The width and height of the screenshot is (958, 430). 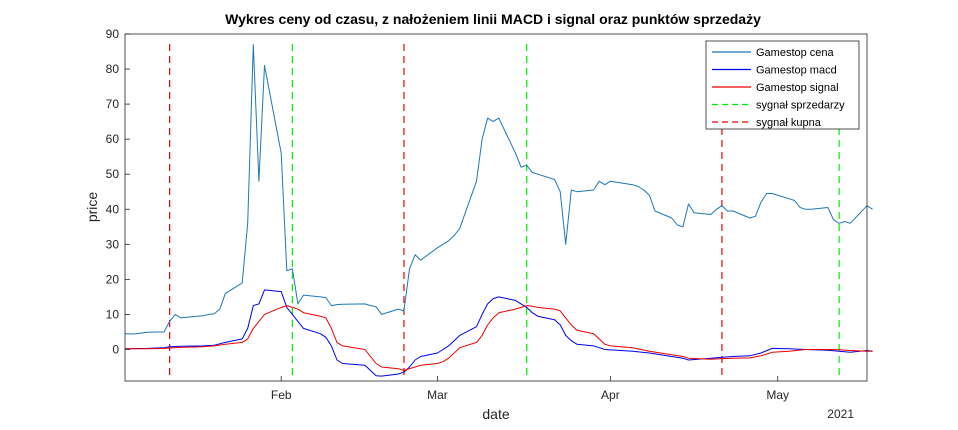 What do you see at coordinates (437, 395) in the screenshot?
I see `x-tick-label: Mar` at bounding box center [437, 395].